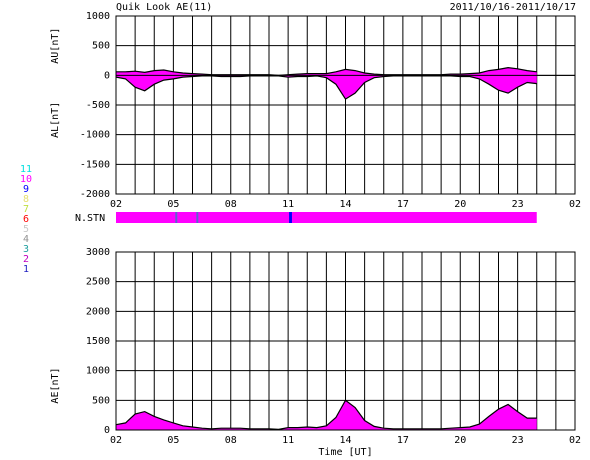 The width and height of the screenshot is (590, 460). Describe the element at coordinates (95, 194) in the screenshot. I see `y-tick-label: -2000` at that location.